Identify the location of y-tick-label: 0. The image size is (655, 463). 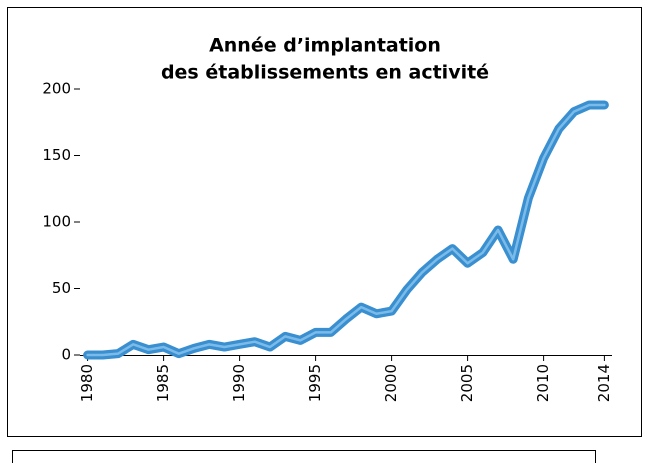
(66, 355).